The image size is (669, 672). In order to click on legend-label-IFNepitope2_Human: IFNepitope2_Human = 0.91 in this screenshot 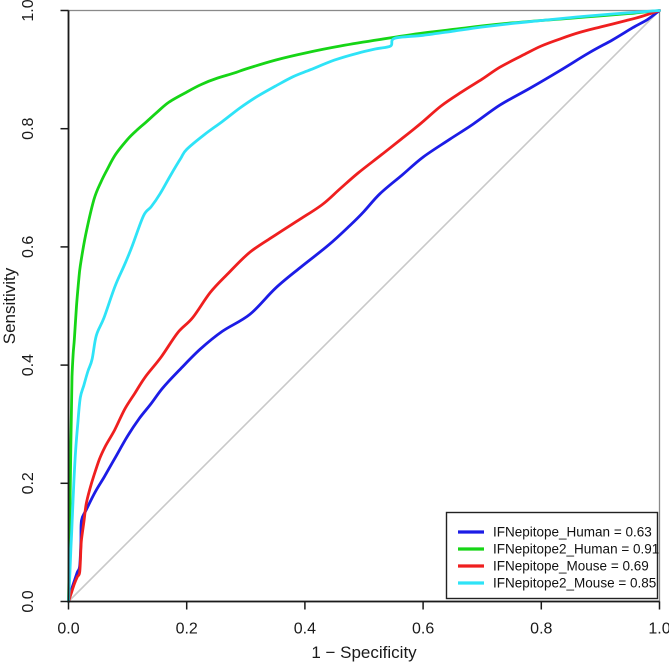, I will do `click(576, 549)`.